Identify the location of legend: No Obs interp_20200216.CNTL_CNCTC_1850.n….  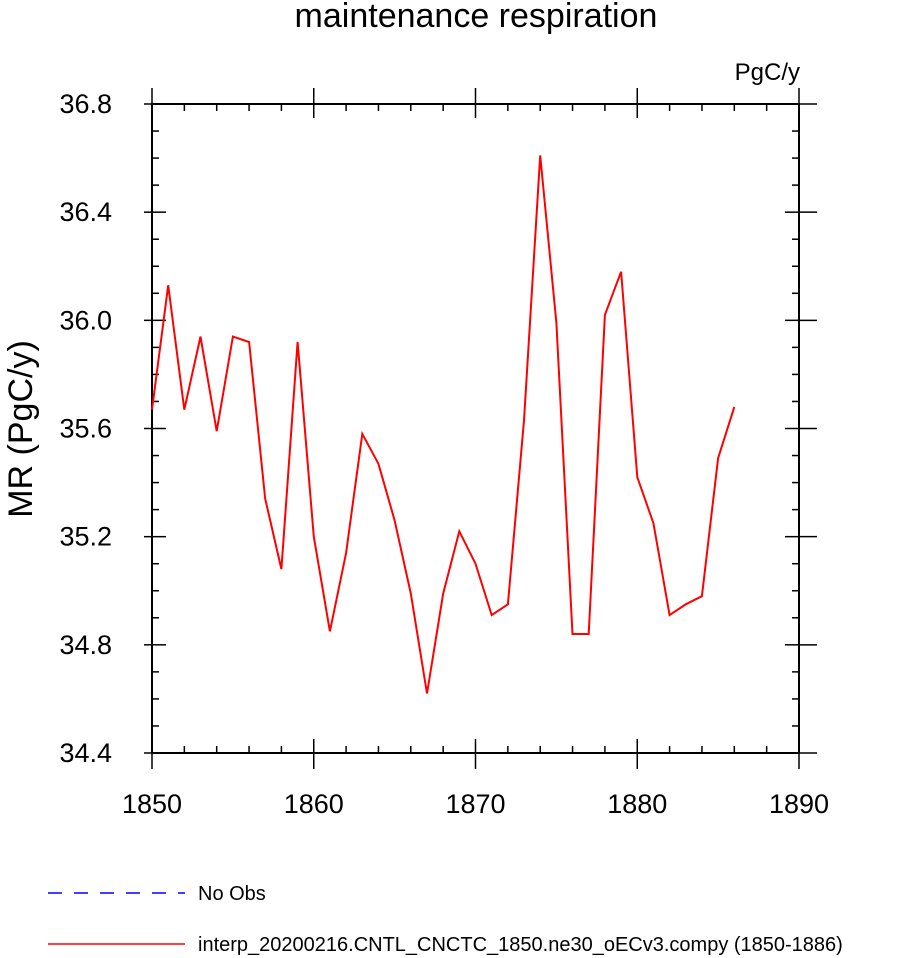
(445, 919).